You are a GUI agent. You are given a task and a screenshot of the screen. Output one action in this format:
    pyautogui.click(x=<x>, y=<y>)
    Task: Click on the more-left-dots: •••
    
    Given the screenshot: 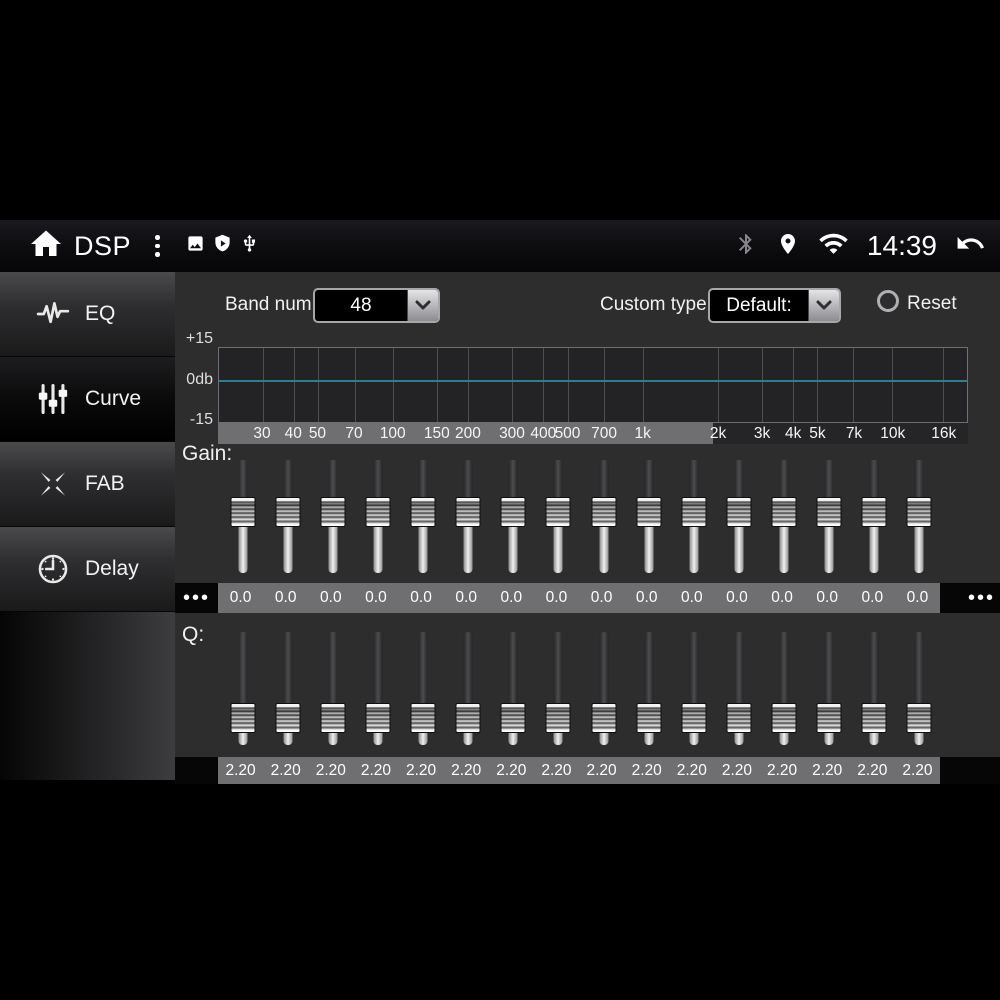 What is the action you would take?
    pyautogui.click(x=196, y=598)
    